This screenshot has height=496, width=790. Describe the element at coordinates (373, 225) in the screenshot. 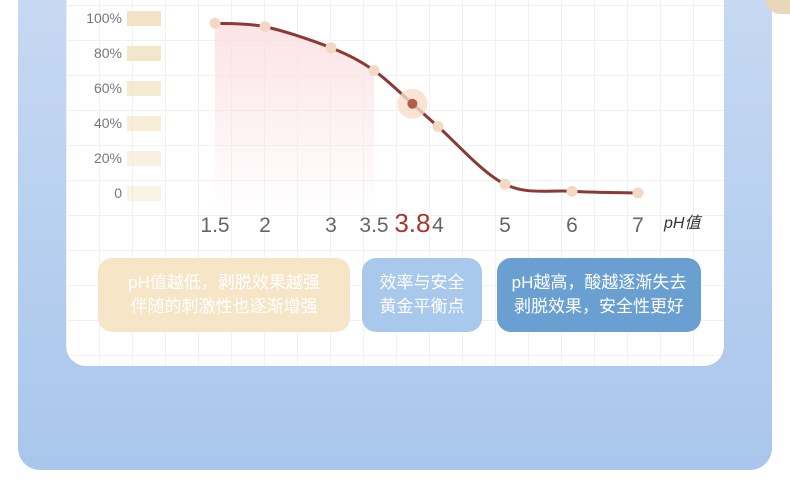

I see `x-tick-label: 3.5` at that location.